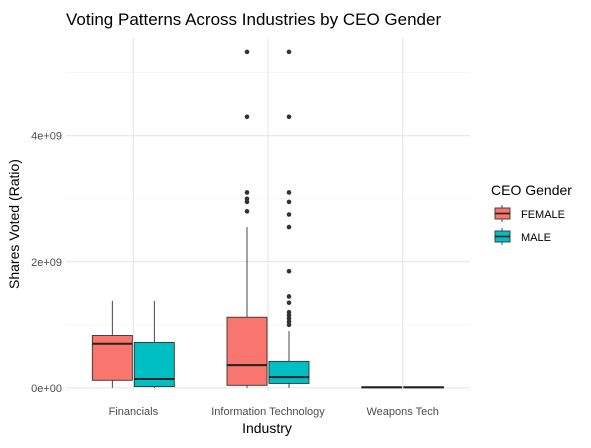 The image size is (591, 448). What do you see at coordinates (267, 428) in the screenshot?
I see `x-axis-title: Industry` at bounding box center [267, 428].